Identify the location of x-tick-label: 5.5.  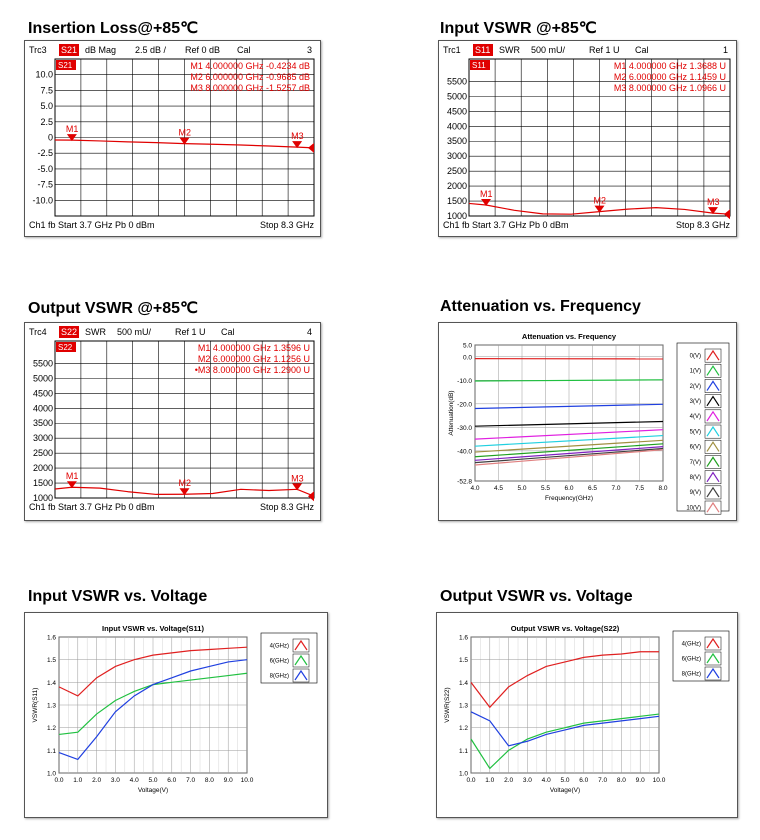
(545, 488).